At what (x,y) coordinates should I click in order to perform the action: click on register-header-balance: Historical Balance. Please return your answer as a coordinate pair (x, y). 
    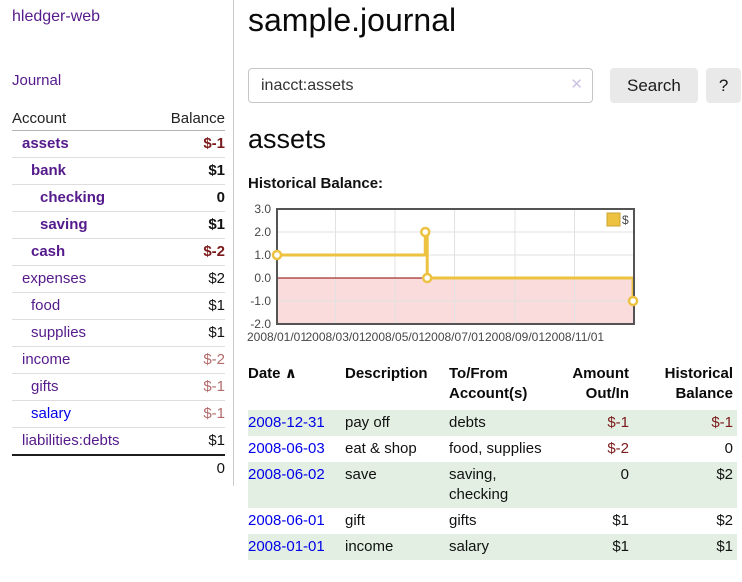
    Looking at the image, I should click on (698, 383).